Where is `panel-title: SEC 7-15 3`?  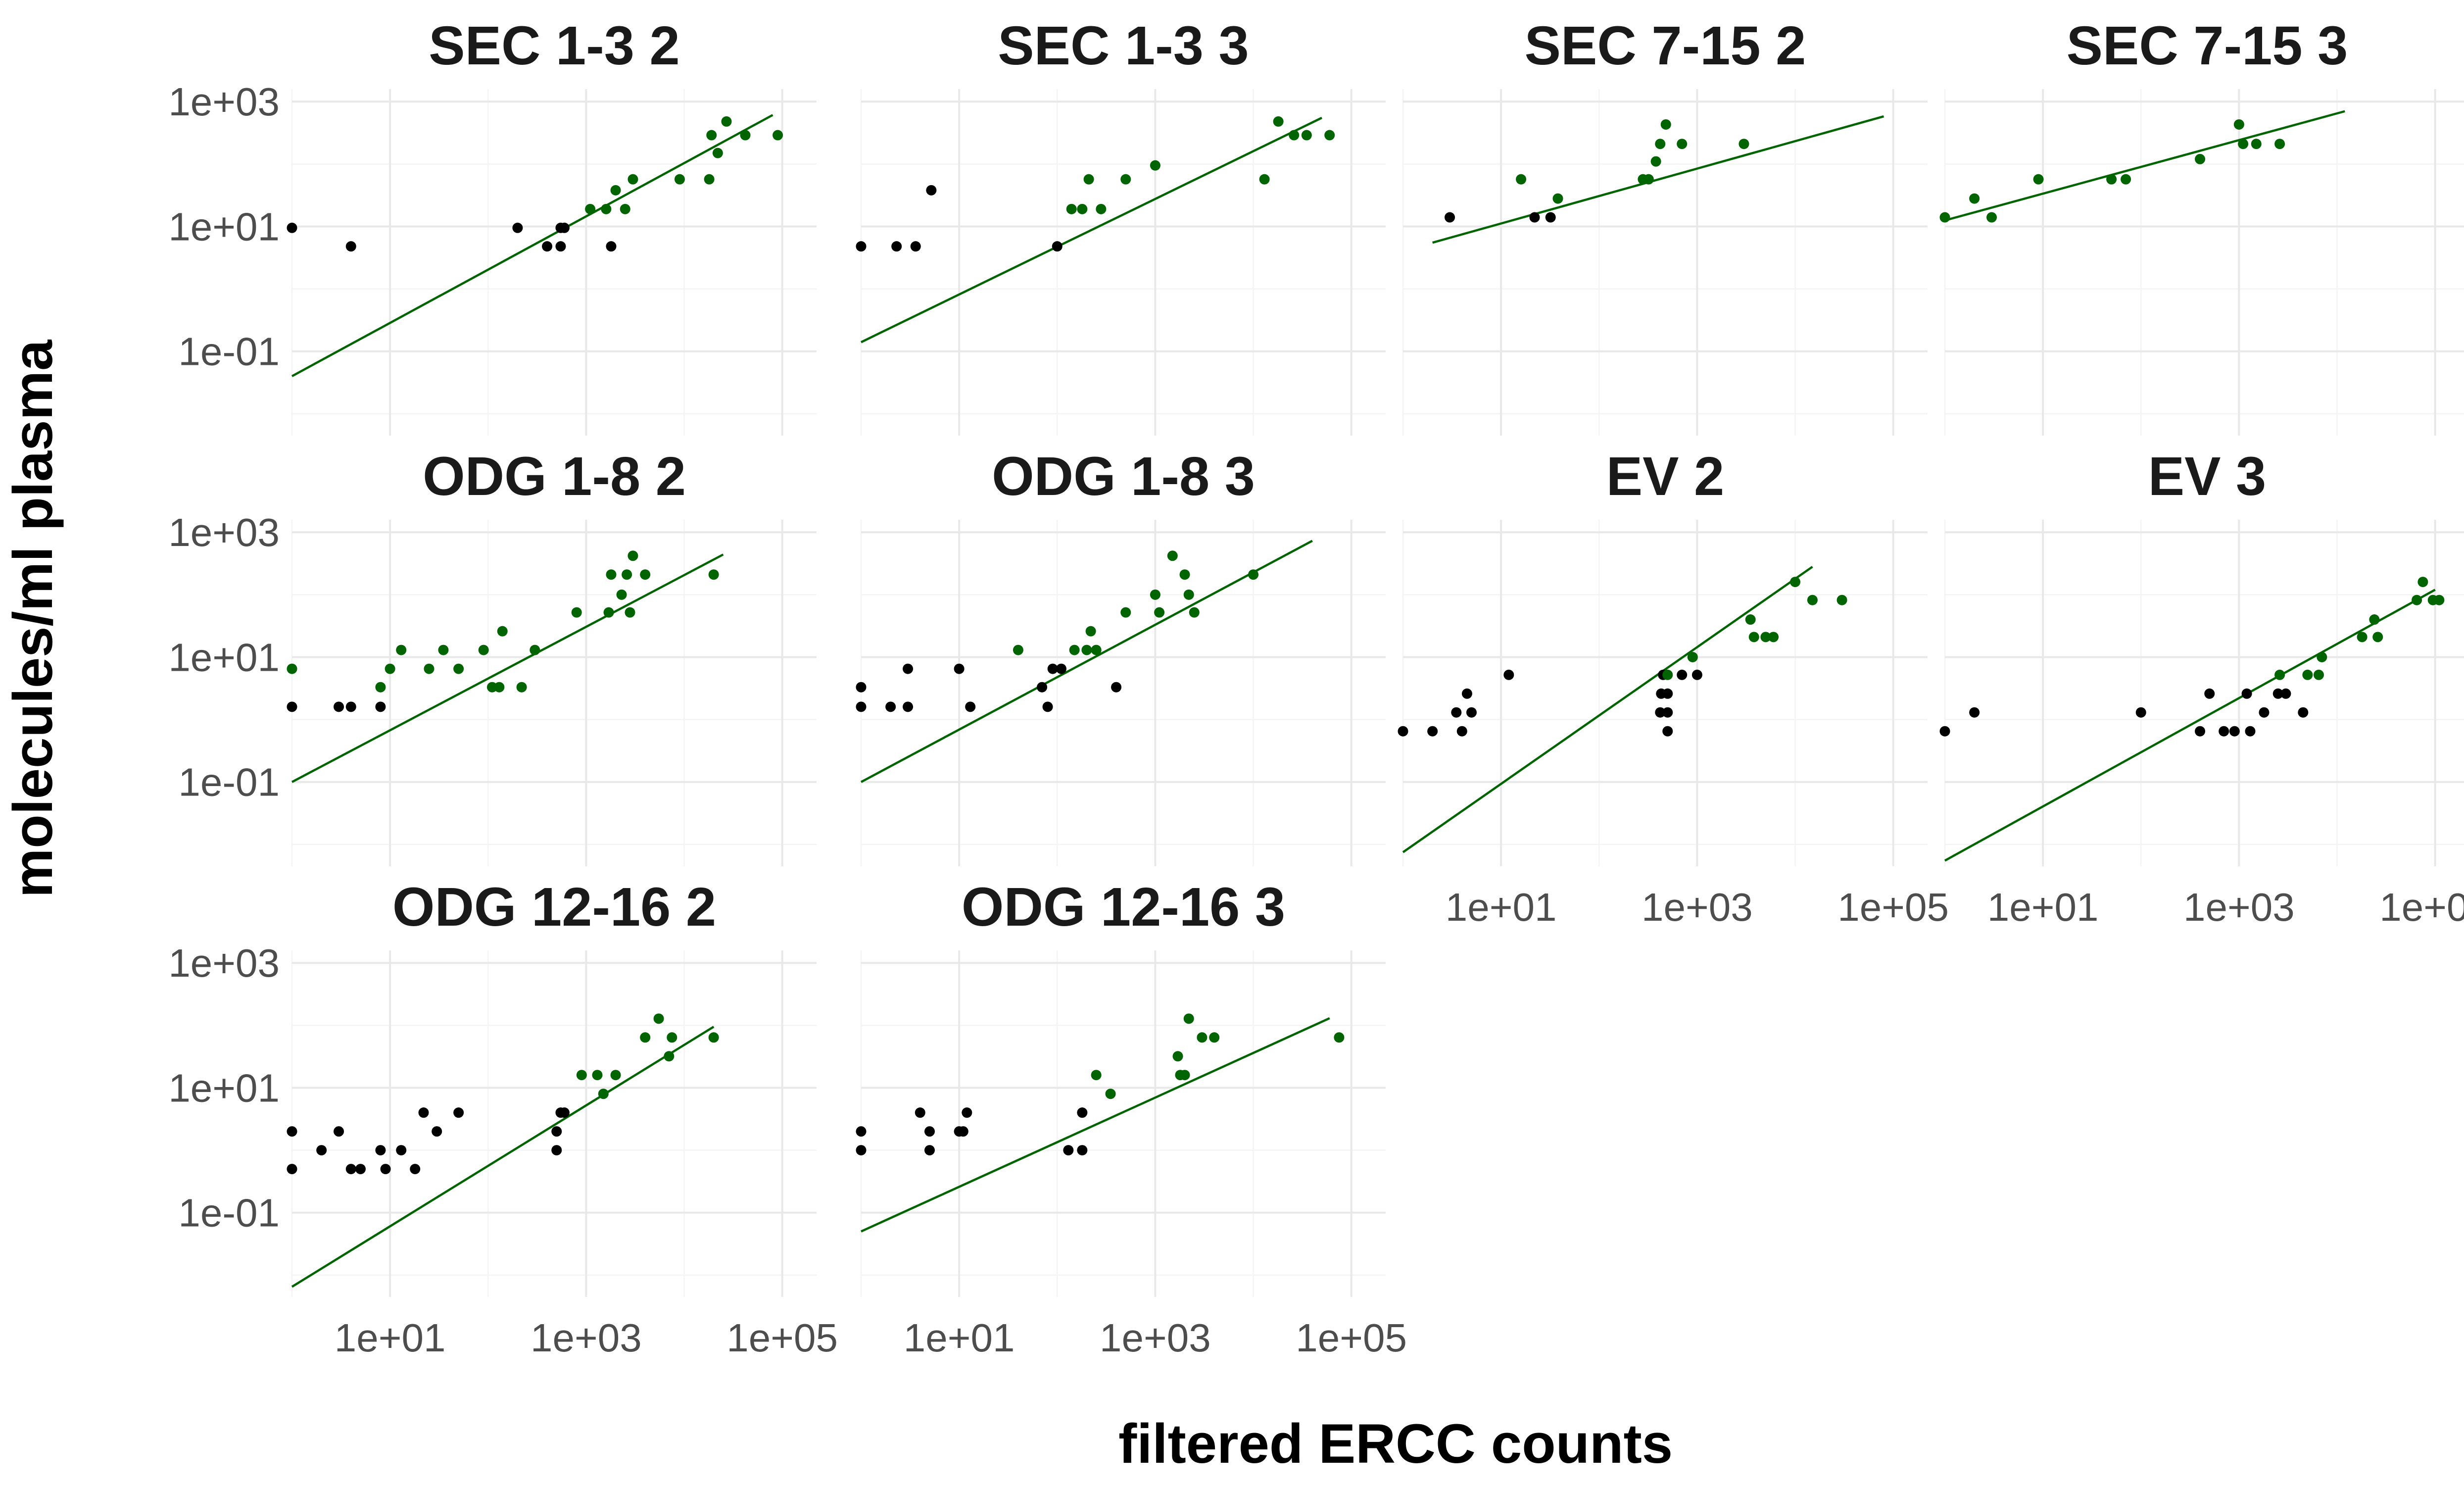 panel-title: SEC 7-15 3 is located at coordinates (2208, 45).